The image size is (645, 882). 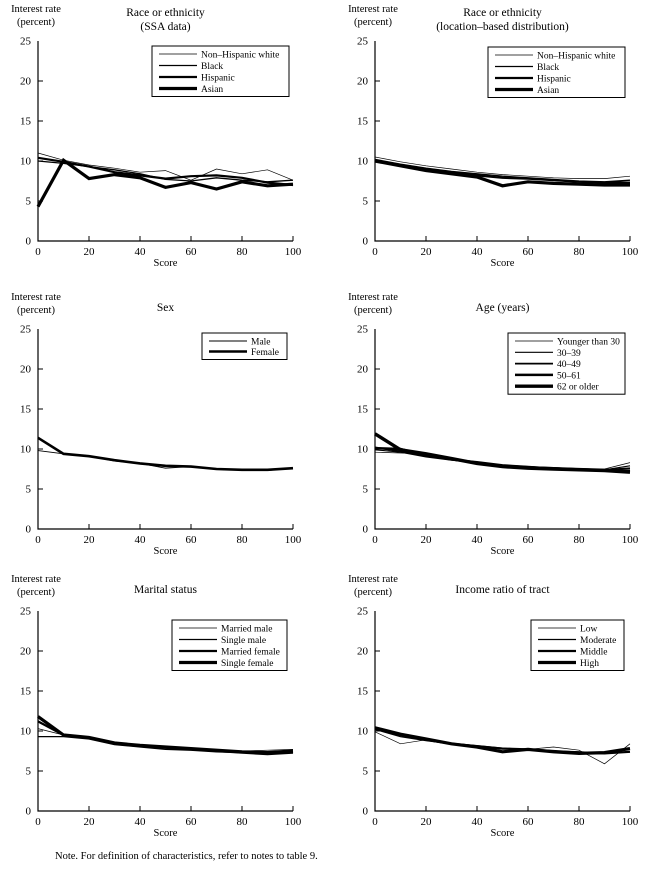 I want to click on series-line-moderate, so click(x=502, y=741).